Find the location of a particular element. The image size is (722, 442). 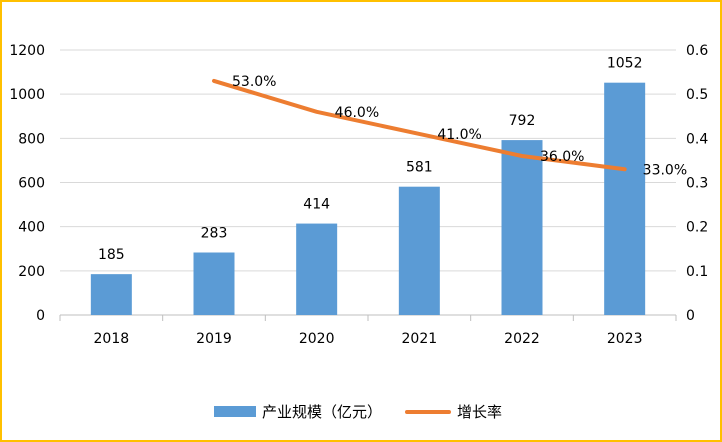

y-right-tick-label: 0.5 is located at coordinates (697, 95).